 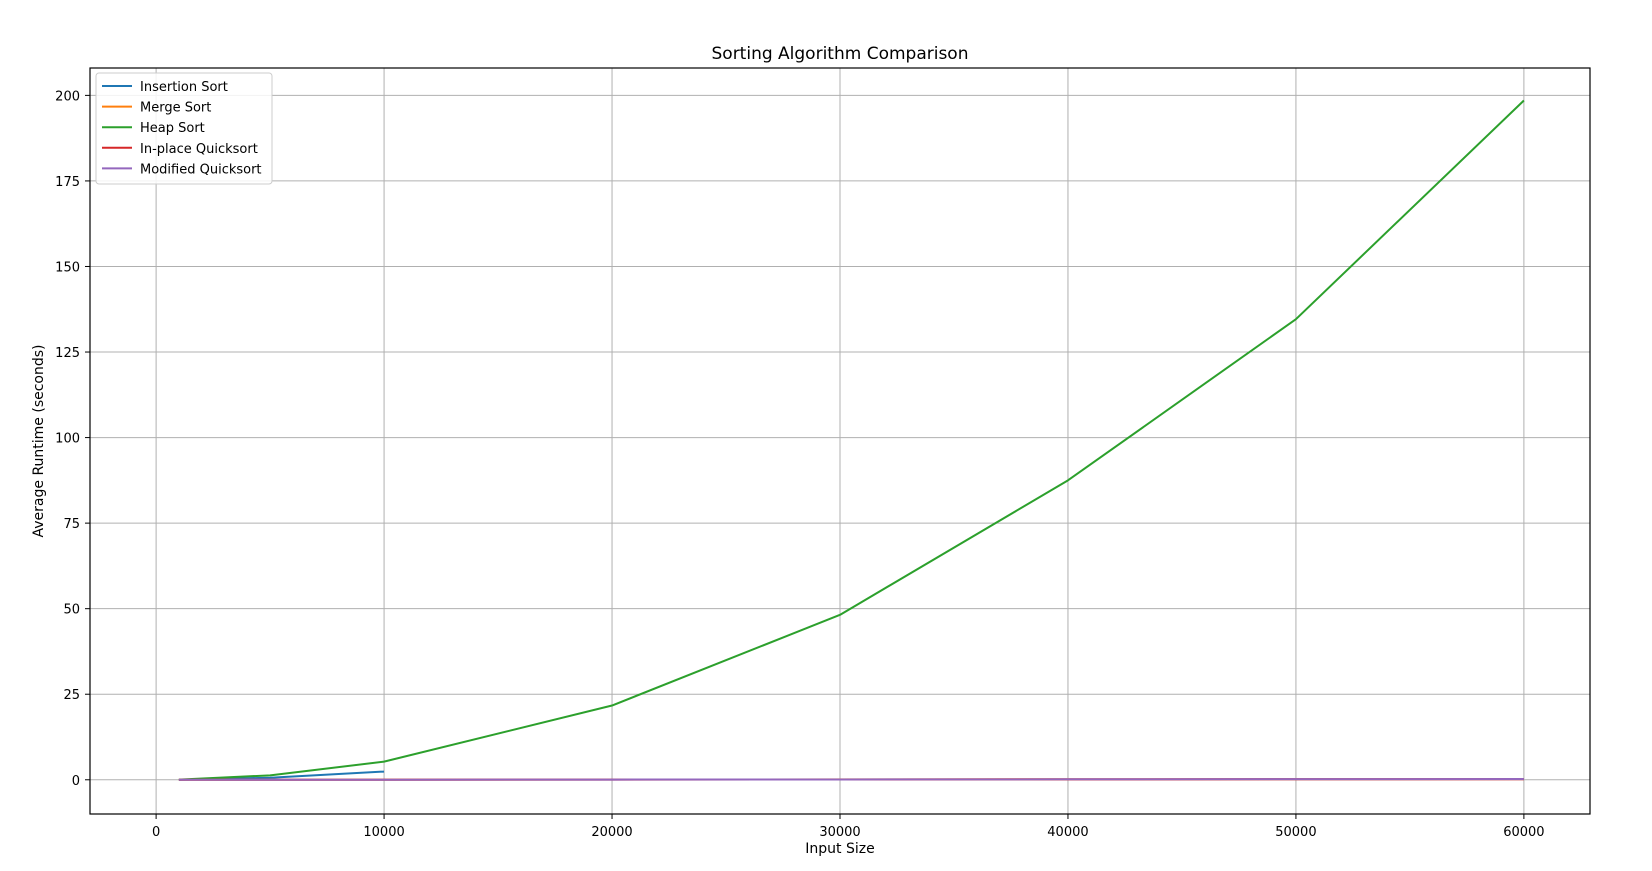 I want to click on series-line-modified-quicksort, so click(x=851, y=779).